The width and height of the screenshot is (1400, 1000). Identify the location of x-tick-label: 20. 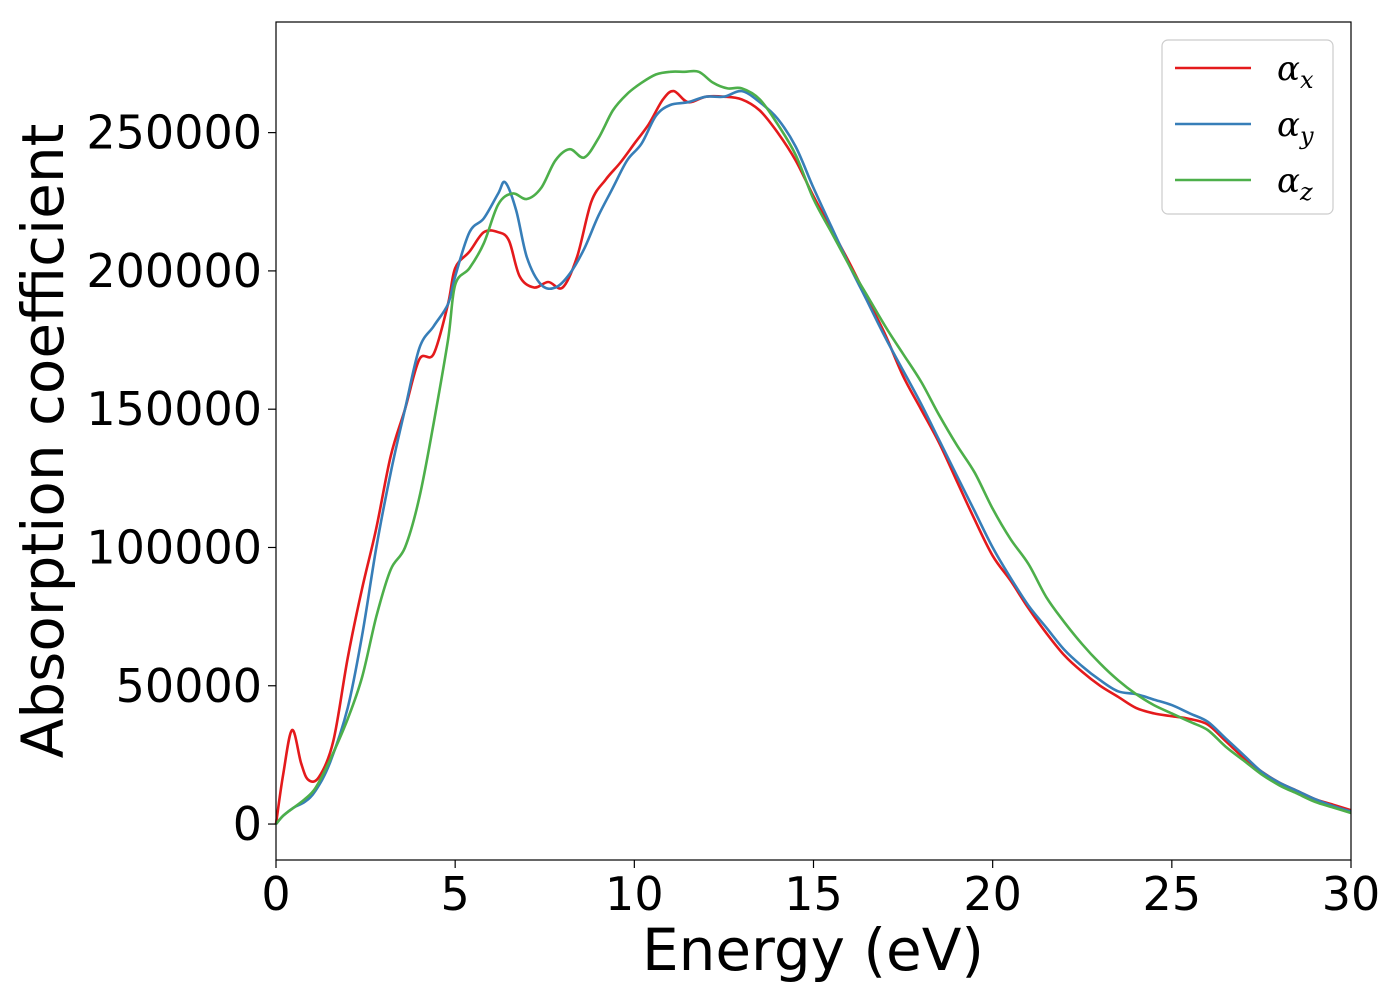
(992, 894).